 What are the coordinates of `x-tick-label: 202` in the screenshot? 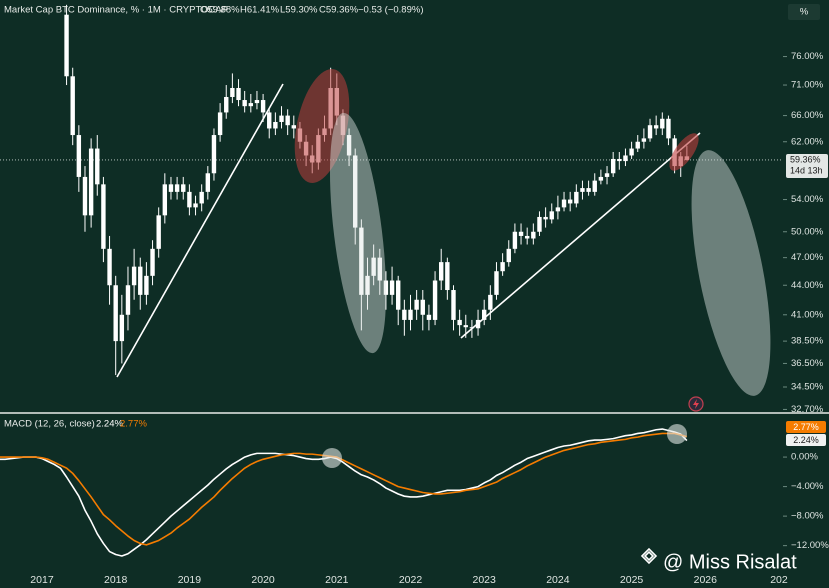 It's located at (779, 580).